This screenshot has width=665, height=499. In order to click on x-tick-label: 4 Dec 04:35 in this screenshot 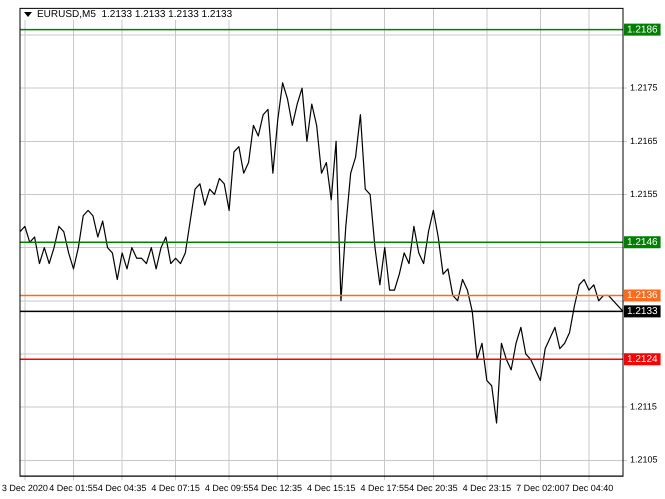, I will do `click(122, 488)`.